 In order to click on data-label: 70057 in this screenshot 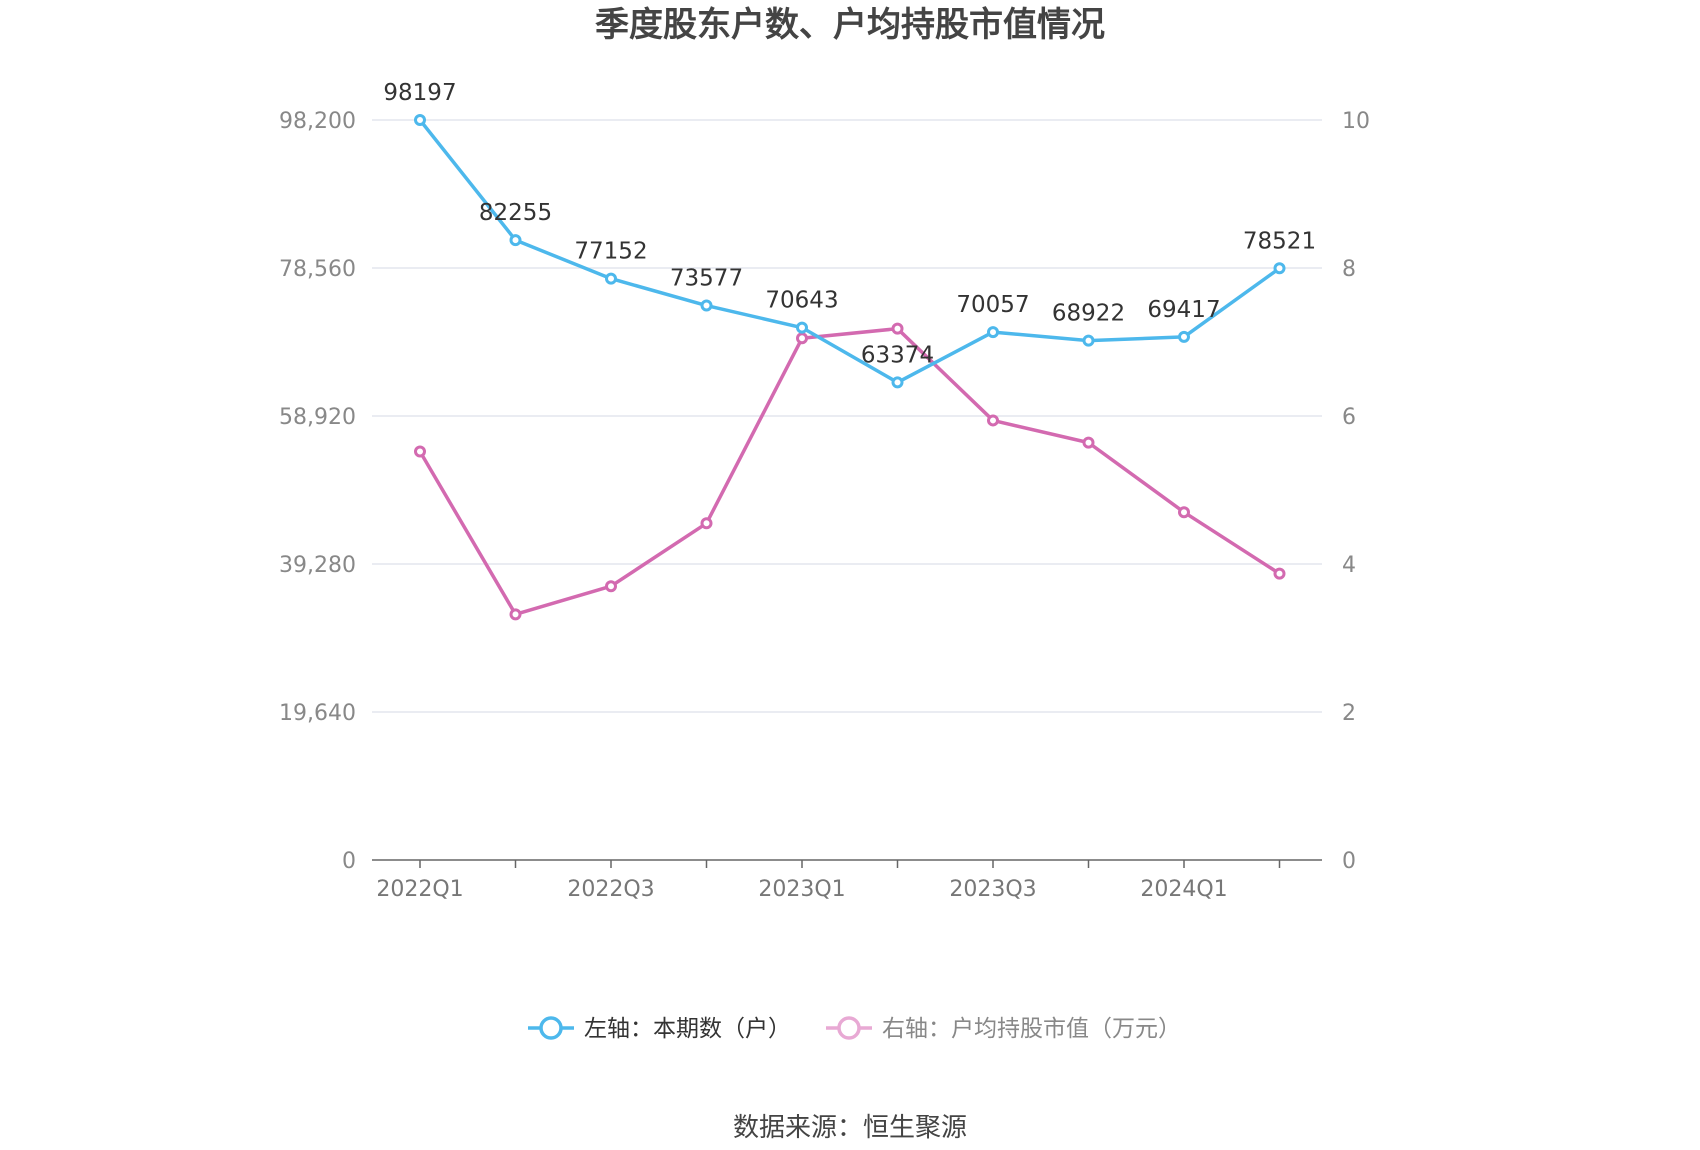, I will do `click(992, 305)`.